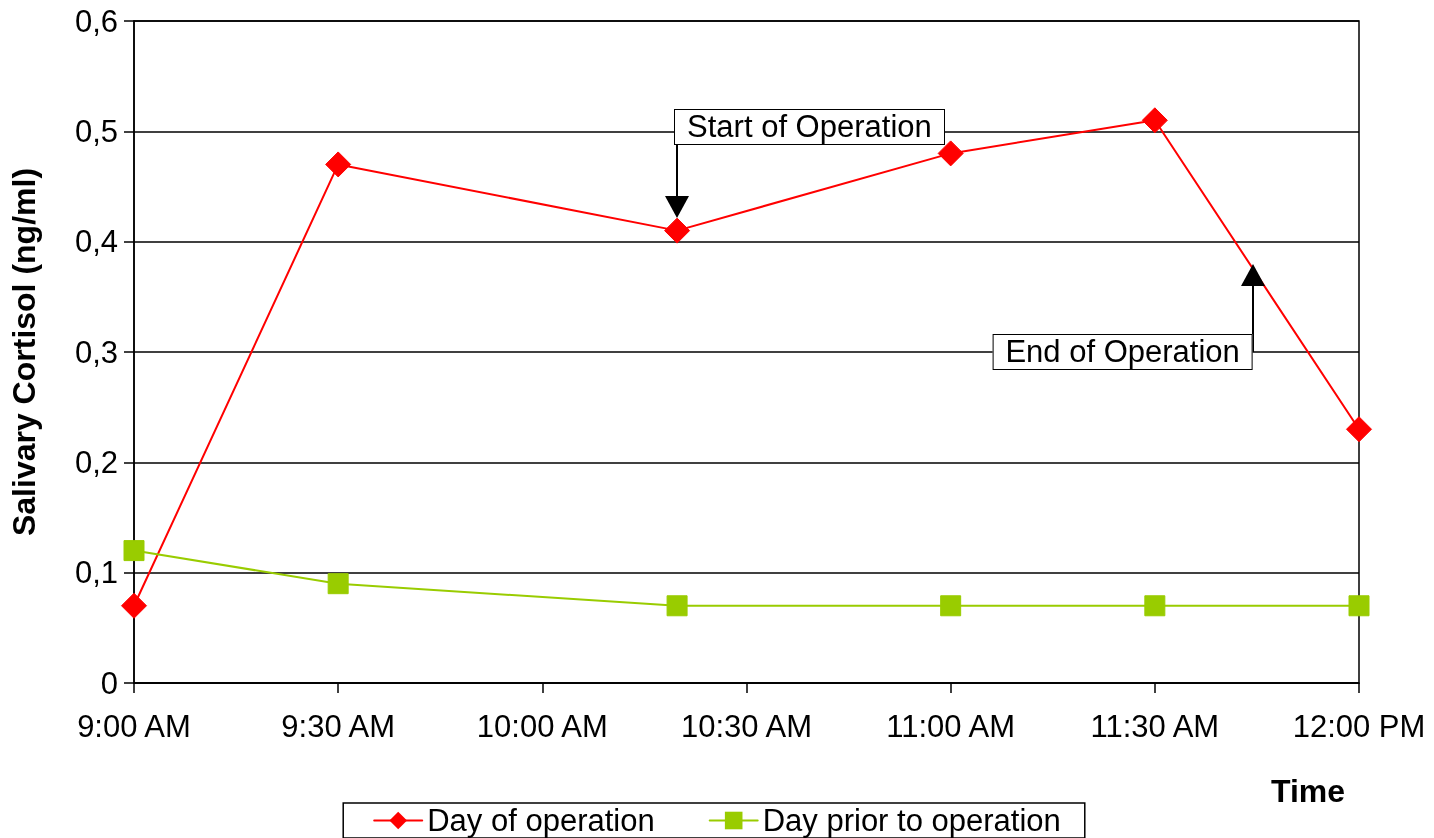 The height and width of the screenshot is (838, 1434). What do you see at coordinates (134, 726) in the screenshot?
I see `x-tick-label: 9:00 AM` at bounding box center [134, 726].